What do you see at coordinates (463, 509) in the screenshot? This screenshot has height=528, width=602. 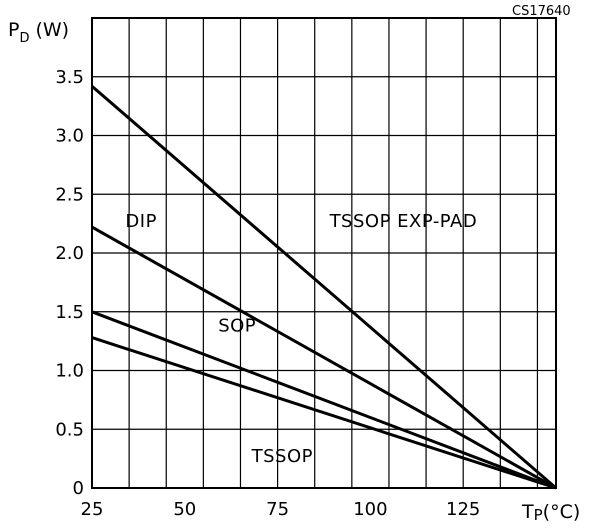 I see `x-tick-label: 125` at bounding box center [463, 509].